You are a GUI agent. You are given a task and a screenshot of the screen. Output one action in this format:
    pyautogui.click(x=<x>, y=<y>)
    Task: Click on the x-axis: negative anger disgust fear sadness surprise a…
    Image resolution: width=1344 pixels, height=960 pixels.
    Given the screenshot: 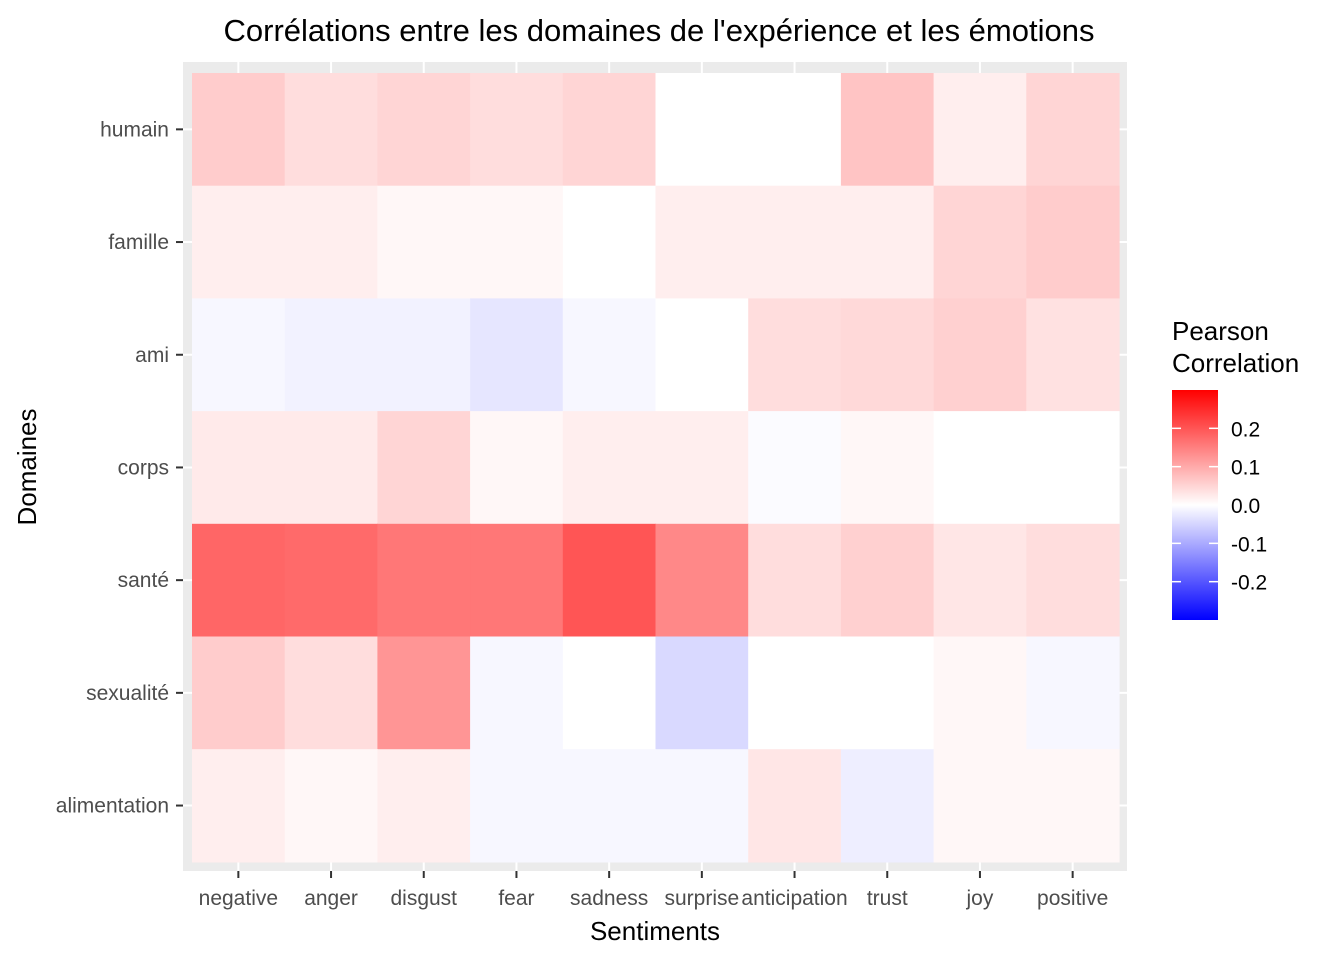 What is the action you would take?
    pyautogui.click(x=653, y=890)
    